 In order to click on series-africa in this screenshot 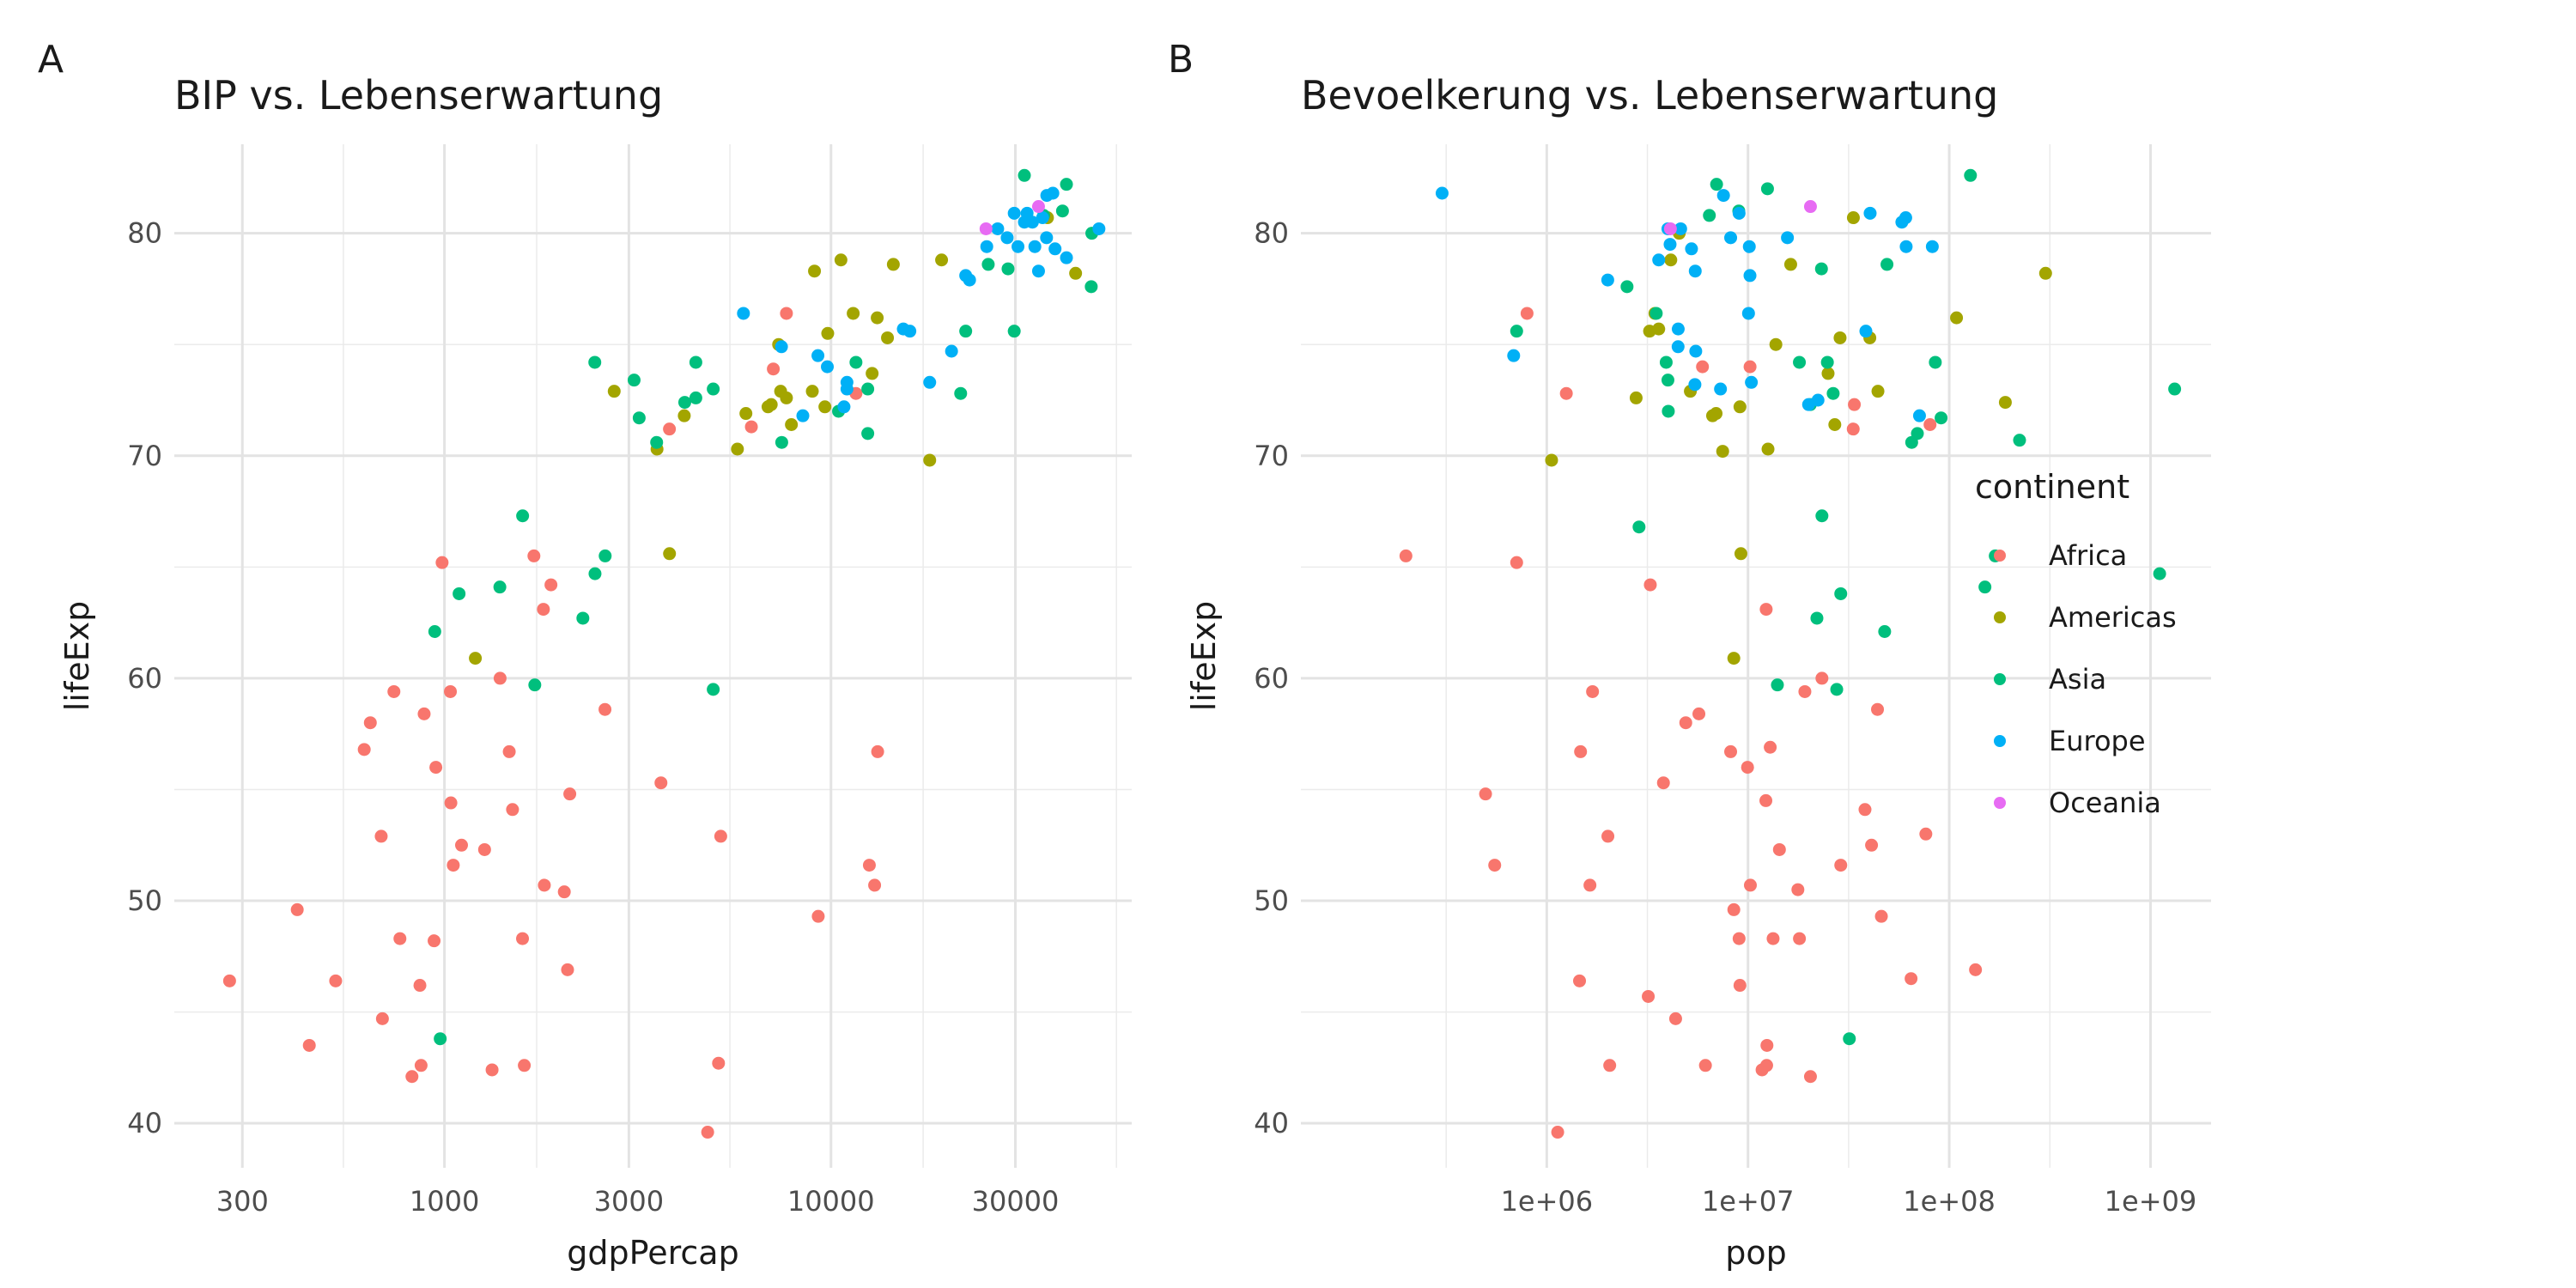, I will do `click(1691, 723)`.